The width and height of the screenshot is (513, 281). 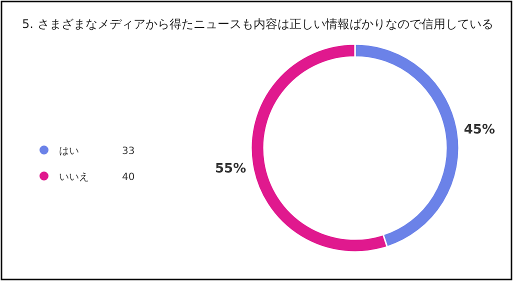 I want to click on legend-label: はい, so click(x=69, y=151).